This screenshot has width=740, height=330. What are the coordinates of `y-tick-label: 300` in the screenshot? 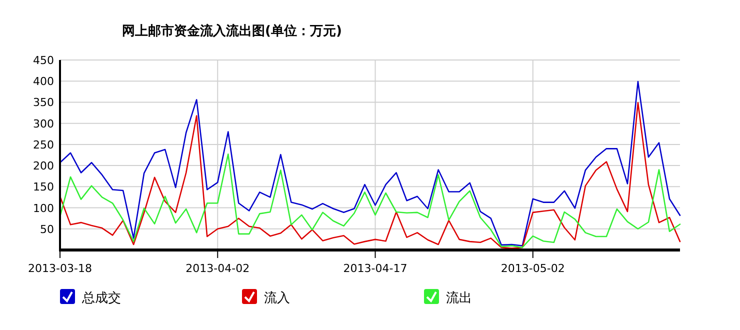 It's located at (43, 123).